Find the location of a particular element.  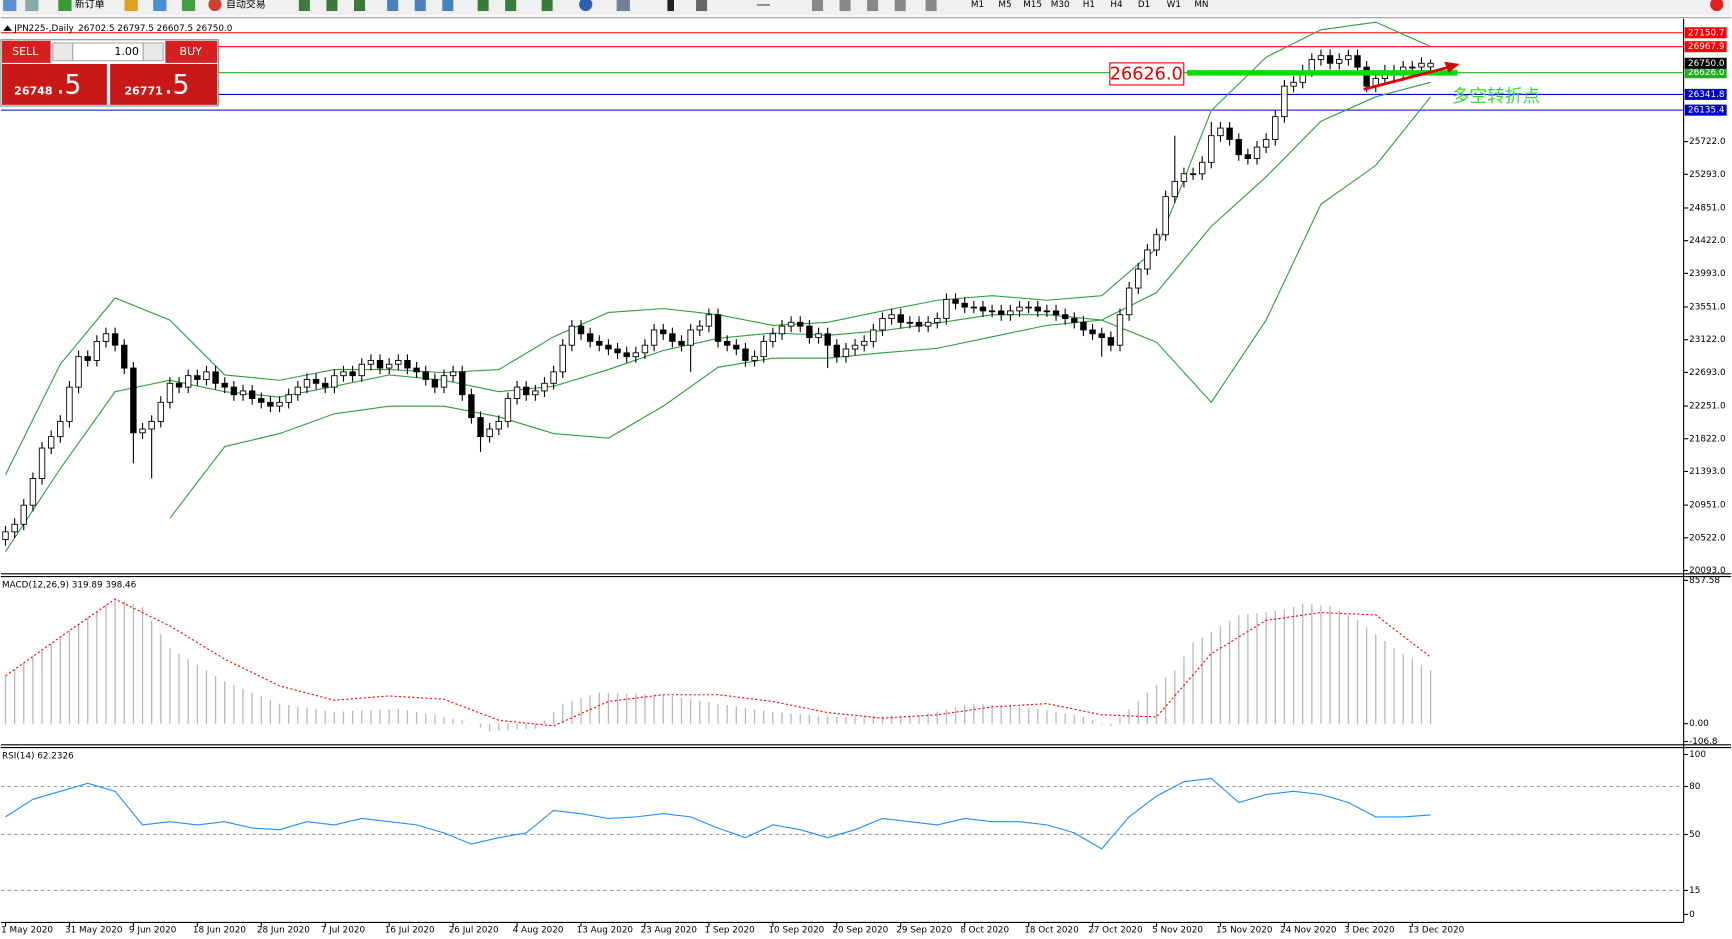

lot-value: 1.00 is located at coordinates (126, 51).